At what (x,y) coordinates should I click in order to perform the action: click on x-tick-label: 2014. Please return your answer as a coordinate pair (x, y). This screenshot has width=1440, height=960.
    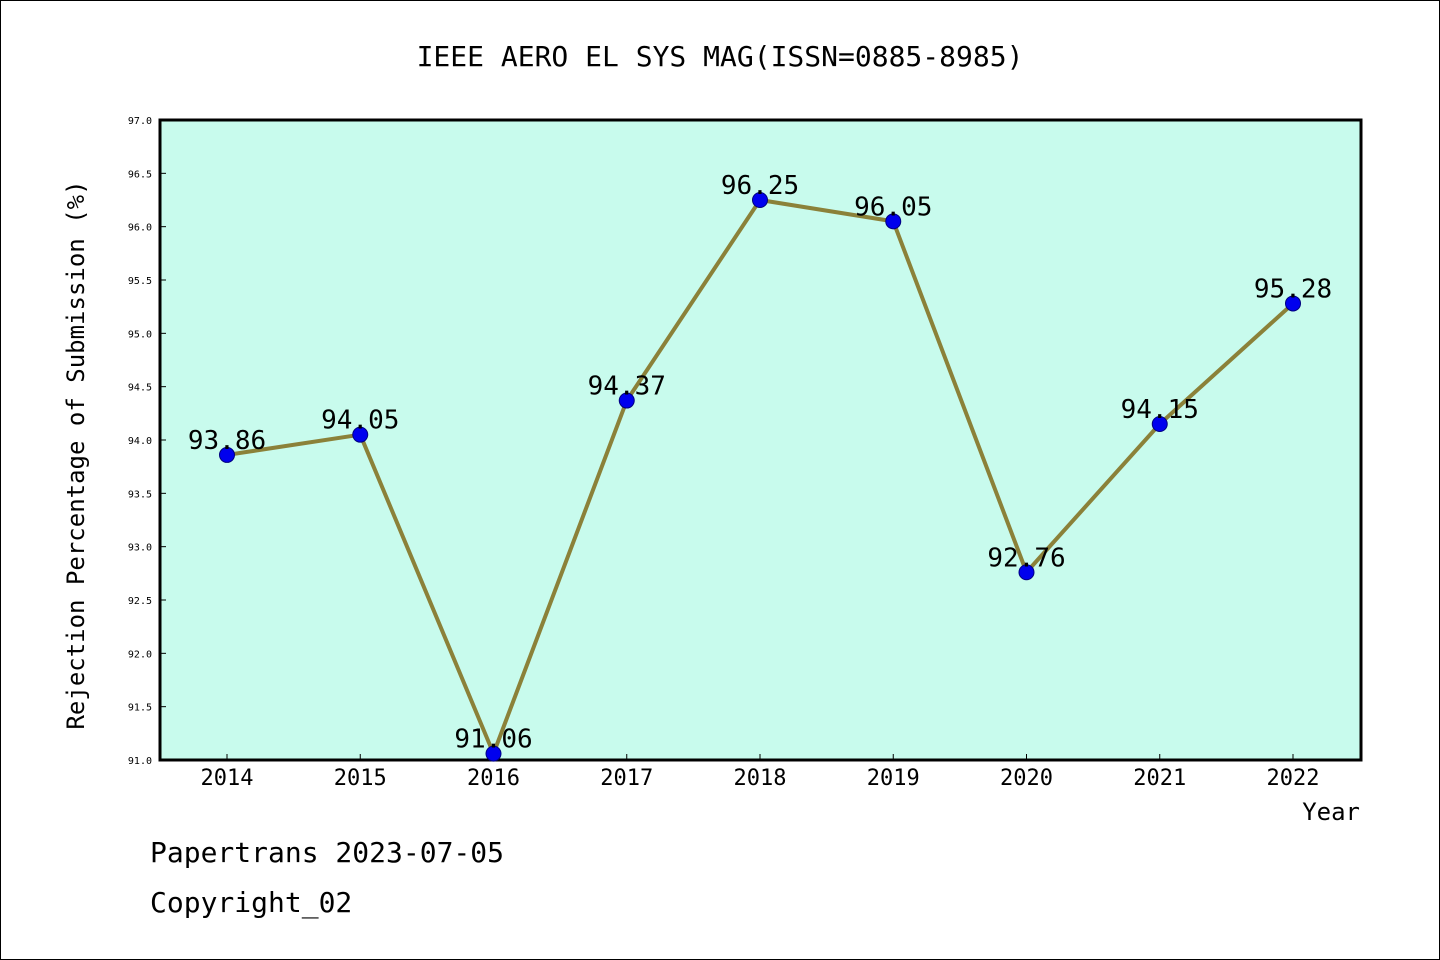
    Looking at the image, I should click on (227, 778).